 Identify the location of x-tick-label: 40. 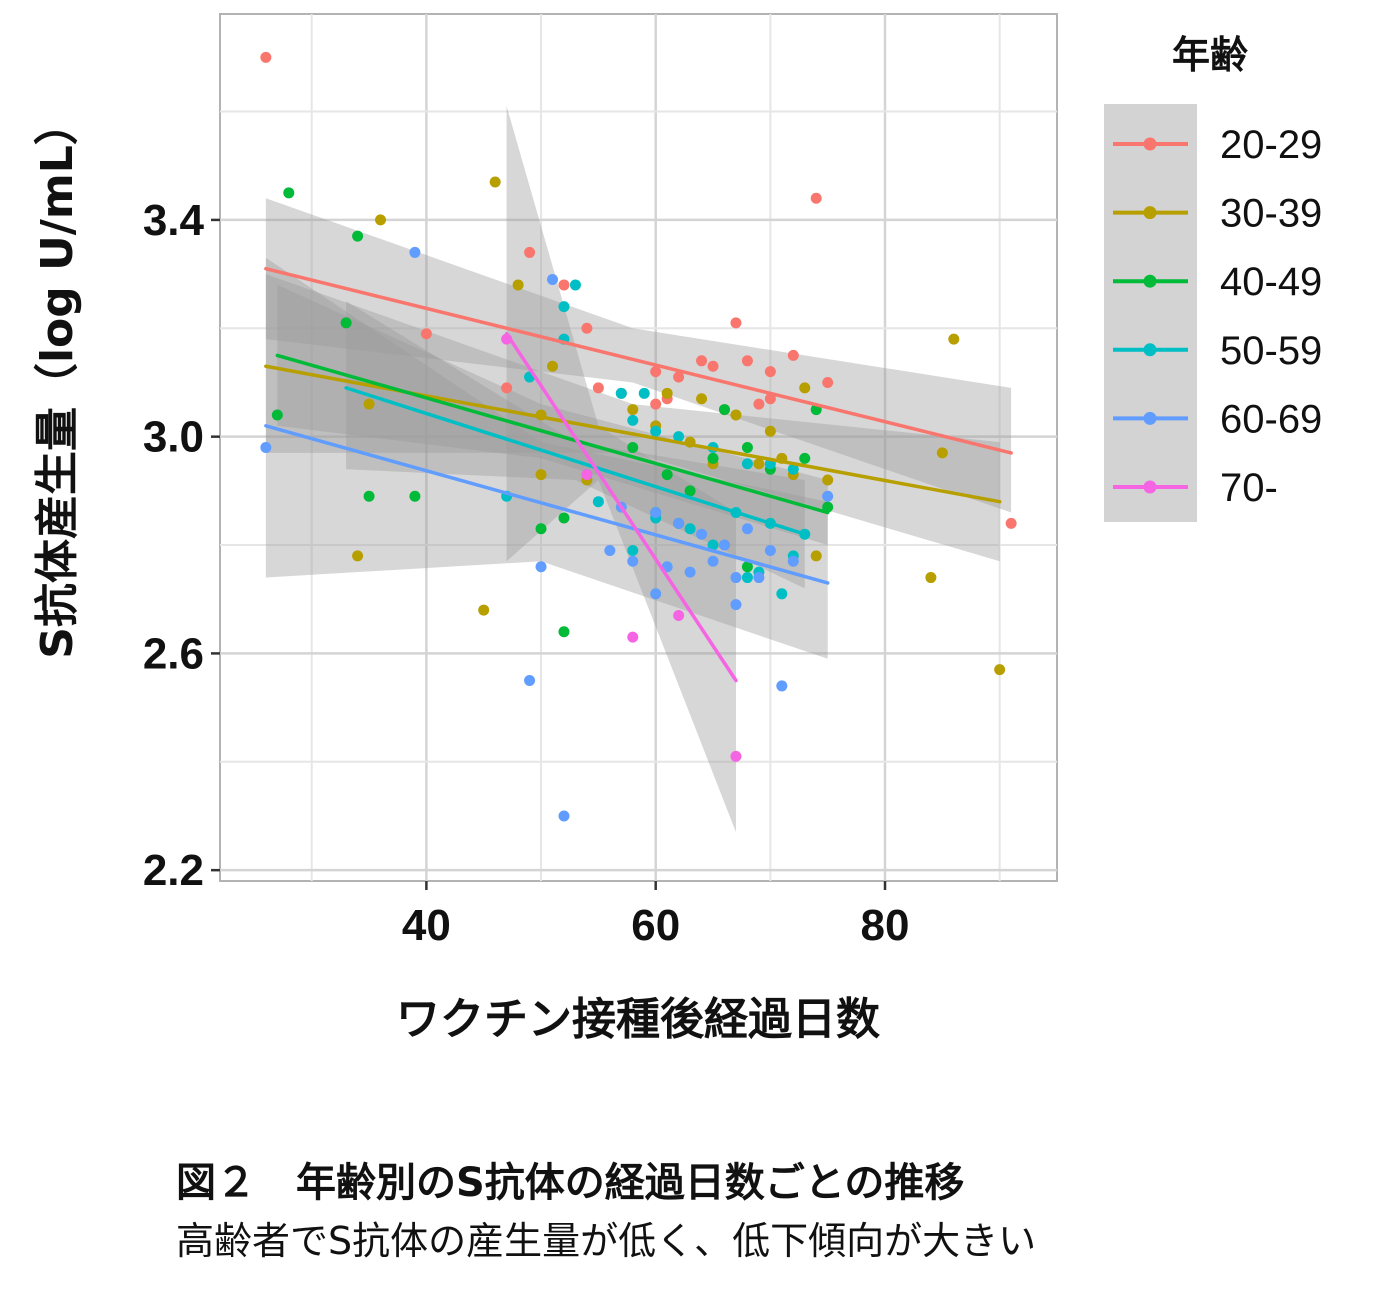
(426, 925).